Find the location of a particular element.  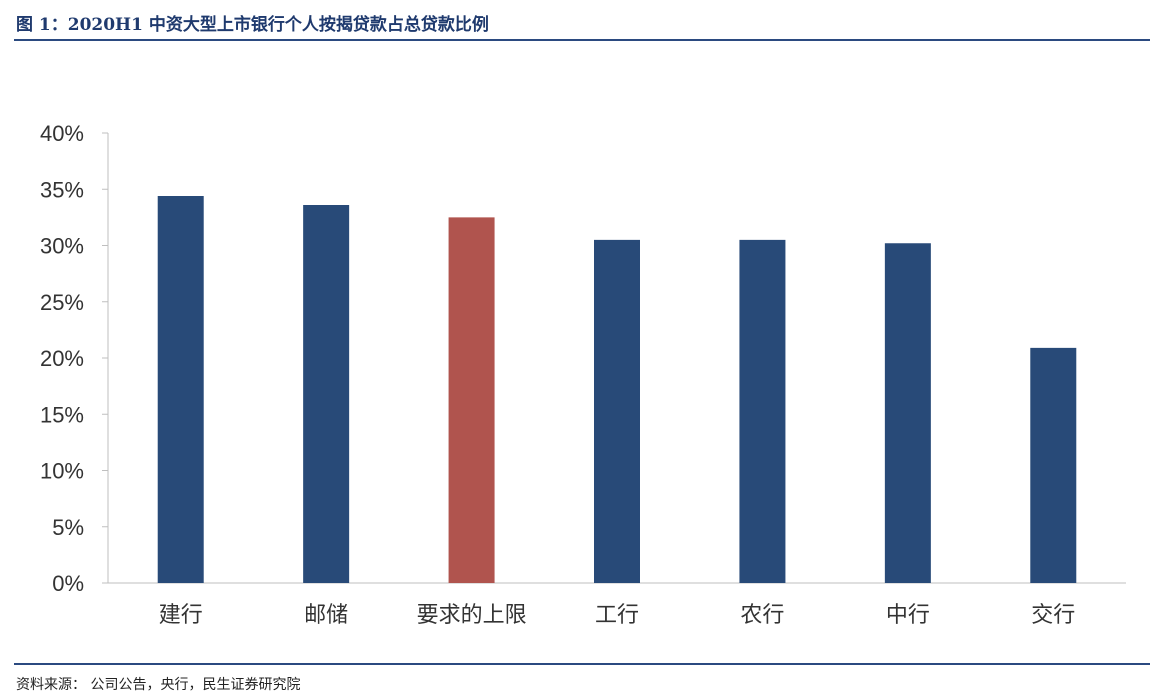

y-tick-label: 0% is located at coordinates (68, 583).